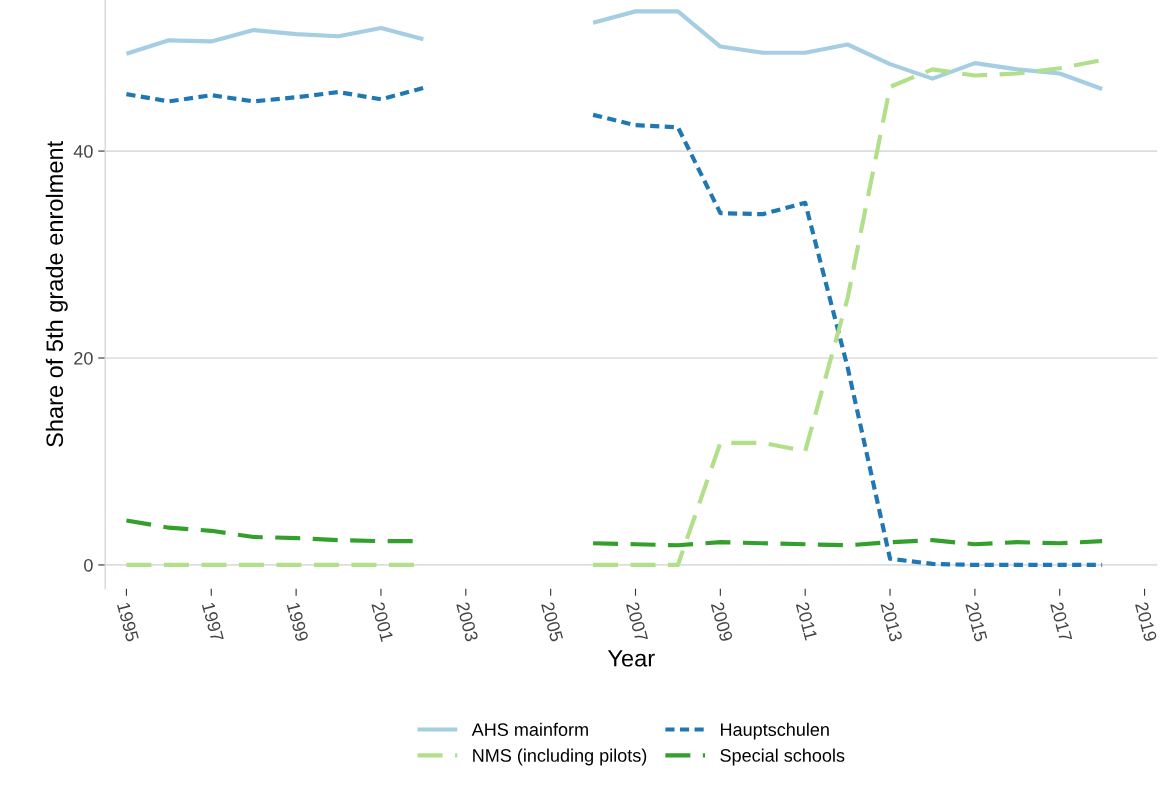  Describe the element at coordinates (212, 622) in the screenshot. I see `x-tick-label: 1997` at that location.